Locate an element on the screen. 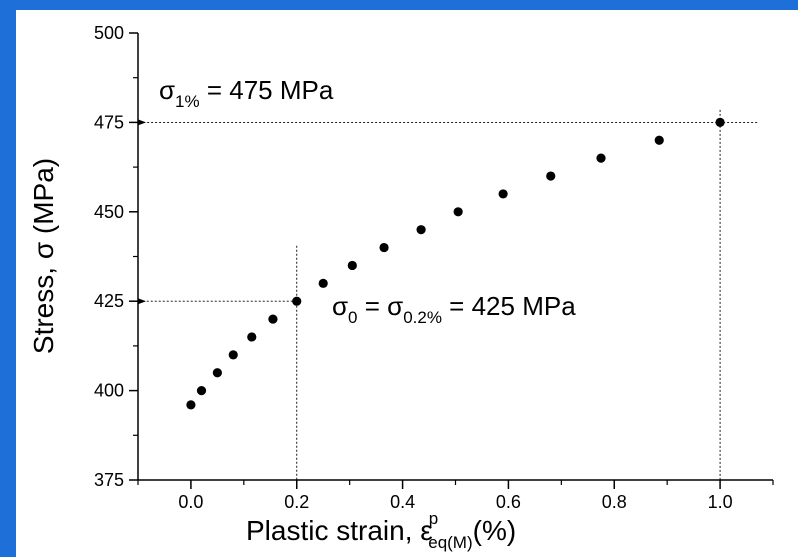 The image size is (798, 557). x-axis-label-sub: eq(M) is located at coordinates (450, 542).